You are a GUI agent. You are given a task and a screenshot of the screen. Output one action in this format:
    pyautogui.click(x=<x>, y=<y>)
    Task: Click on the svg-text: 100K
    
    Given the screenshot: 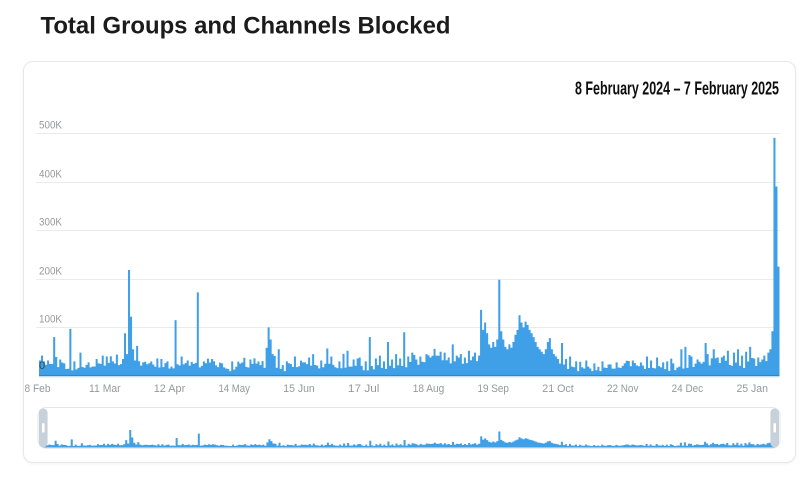 What is the action you would take?
    pyautogui.click(x=51, y=319)
    